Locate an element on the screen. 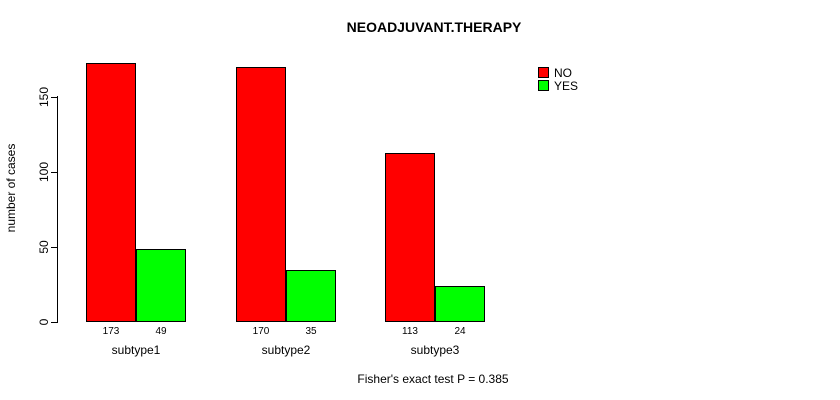 This screenshot has height=400, width=840. bar-yes-subtype2 is located at coordinates (311, 295).